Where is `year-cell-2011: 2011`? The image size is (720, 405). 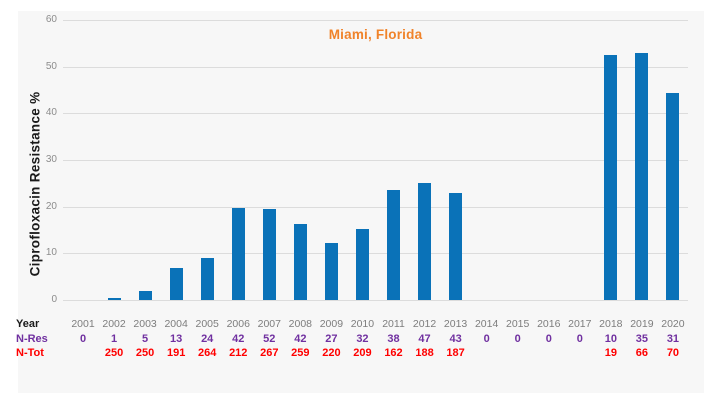
year-cell-2011: 2011 is located at coordinates (393, 324).